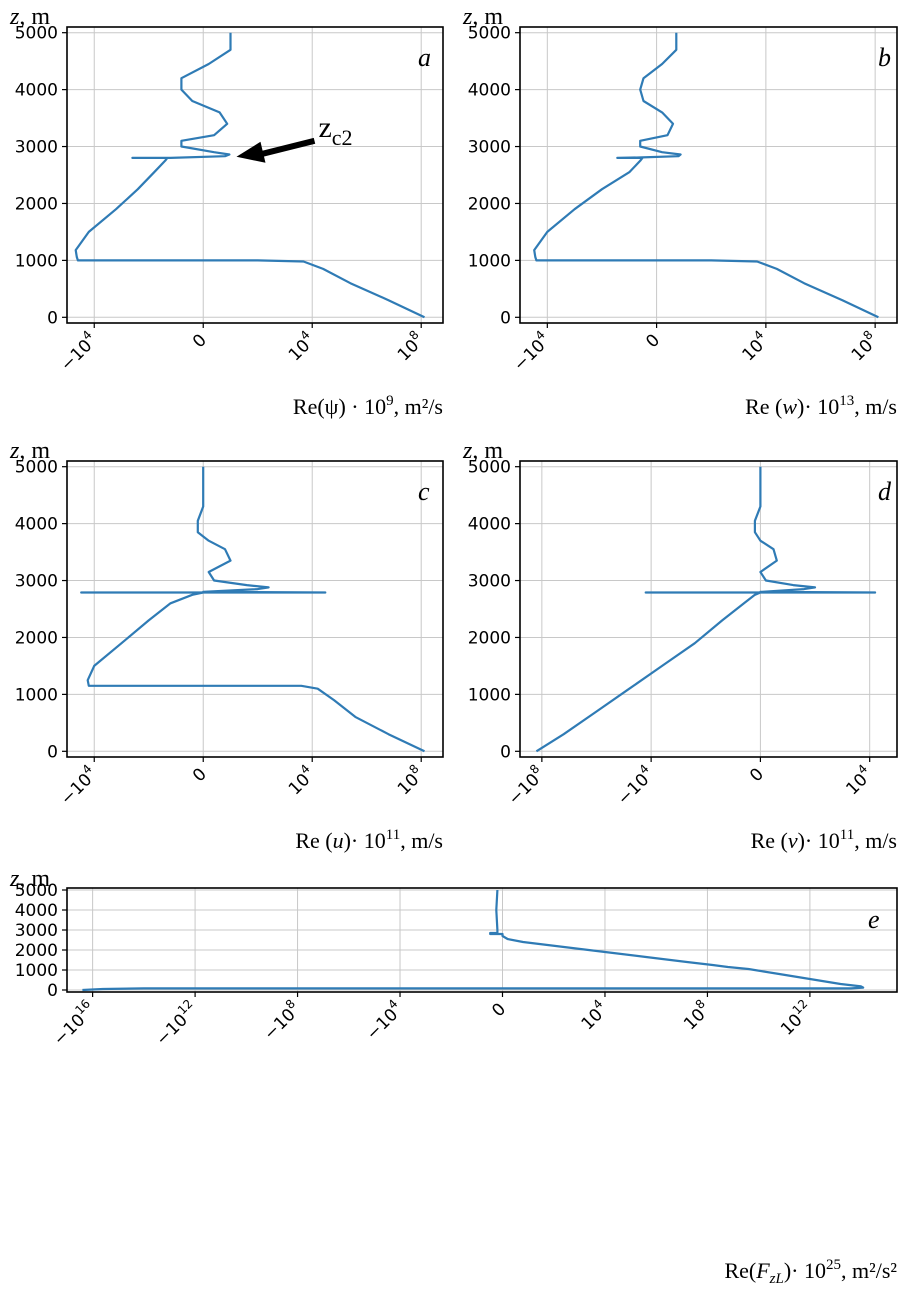 The height and width of the screenshot is (1289, 903). Describe the element at coordinates (885, 491) in the screenshot. I see `panel-letter: d` at that location.